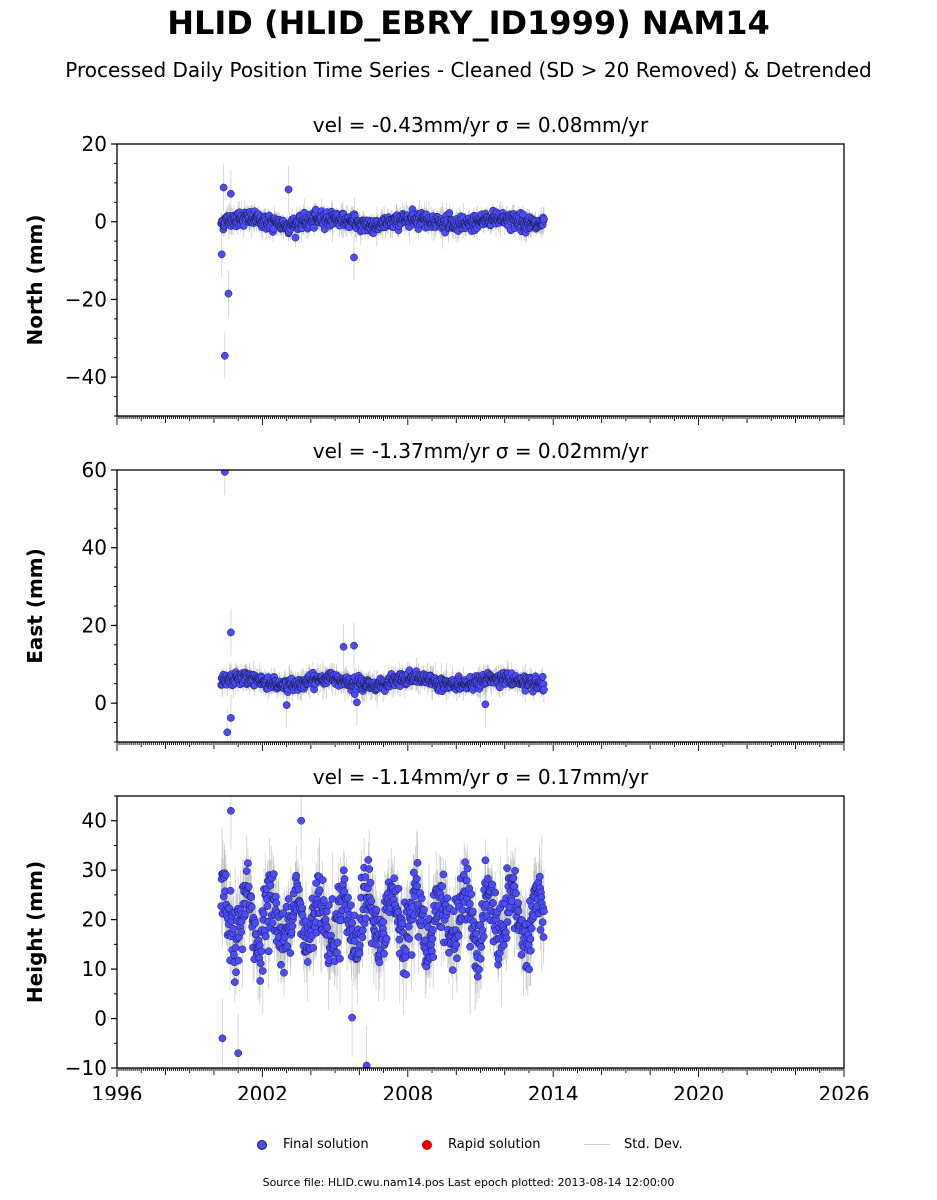 This screenshot has width=937, height=1200. I want to click on east-ytick-label: 0, so click(100, 703).